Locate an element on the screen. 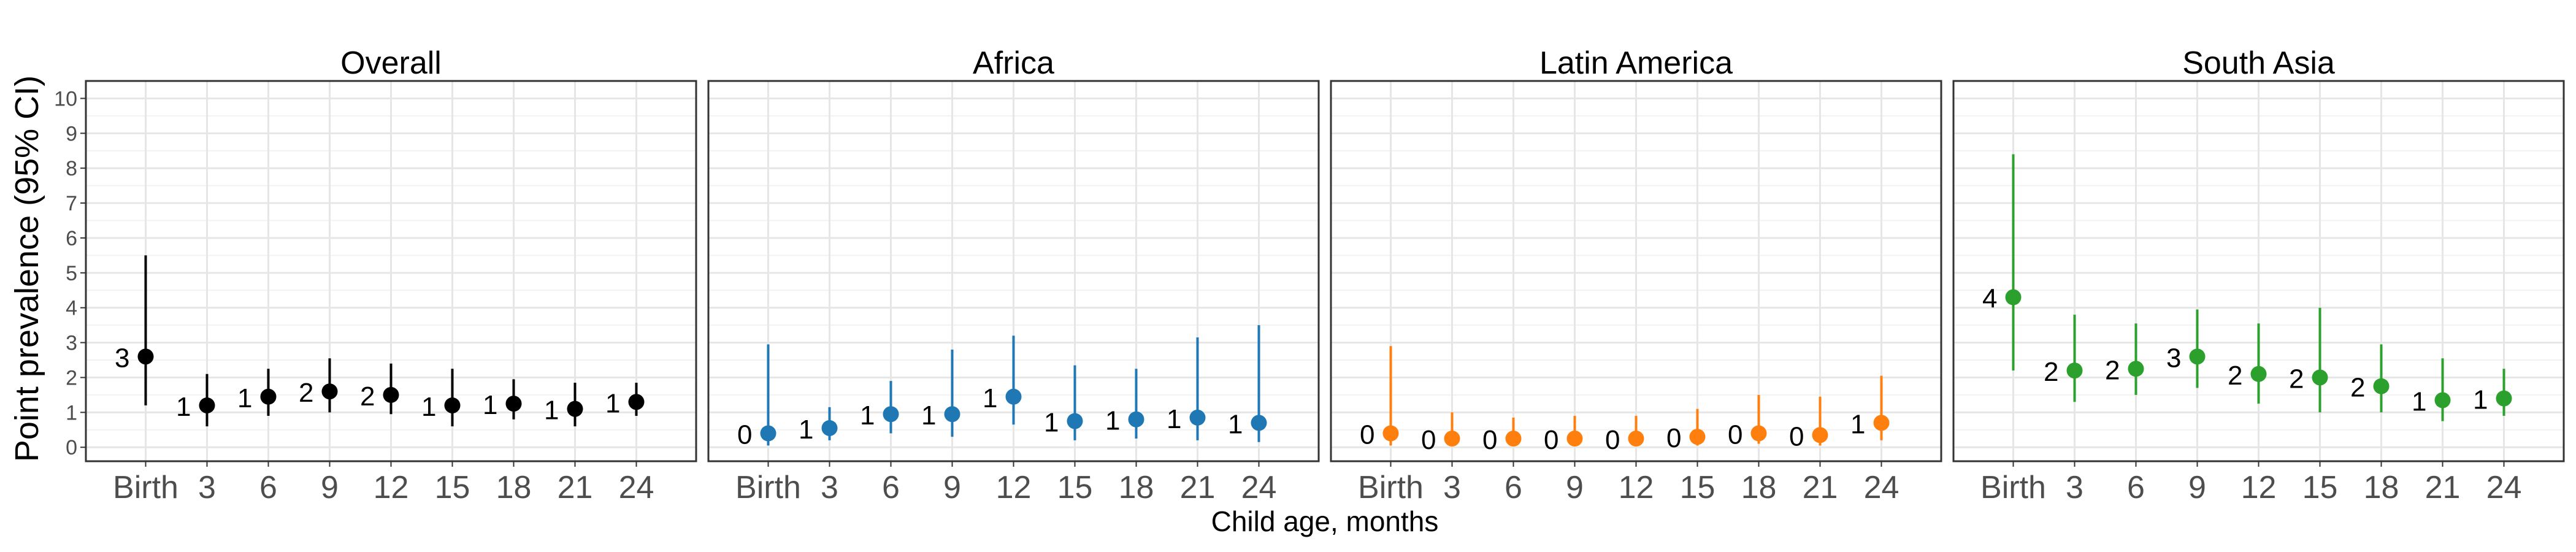 Image resolution: width=2576 pixels, height=552 pixels. y-tick-label: 9 is located at coordinates (71, 133).